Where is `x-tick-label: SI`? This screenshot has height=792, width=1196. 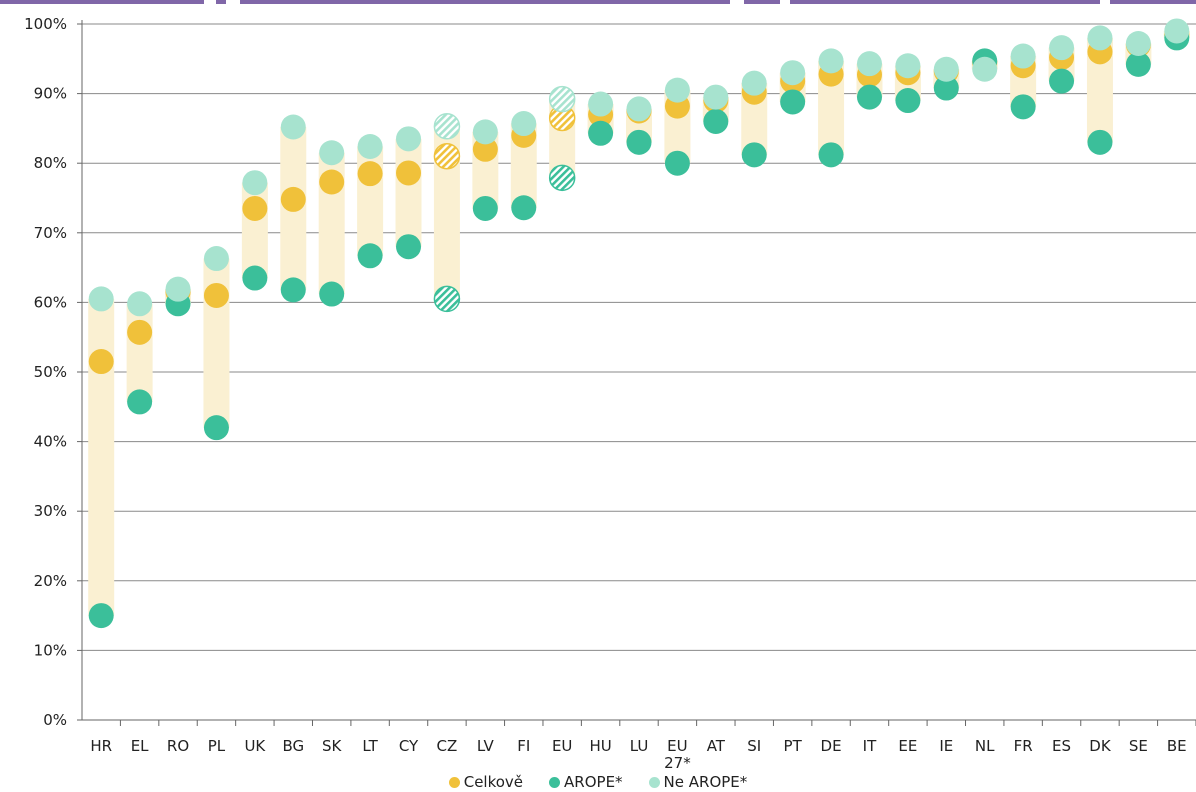 x-tick-label: SI is located at coordinates (754, 746).